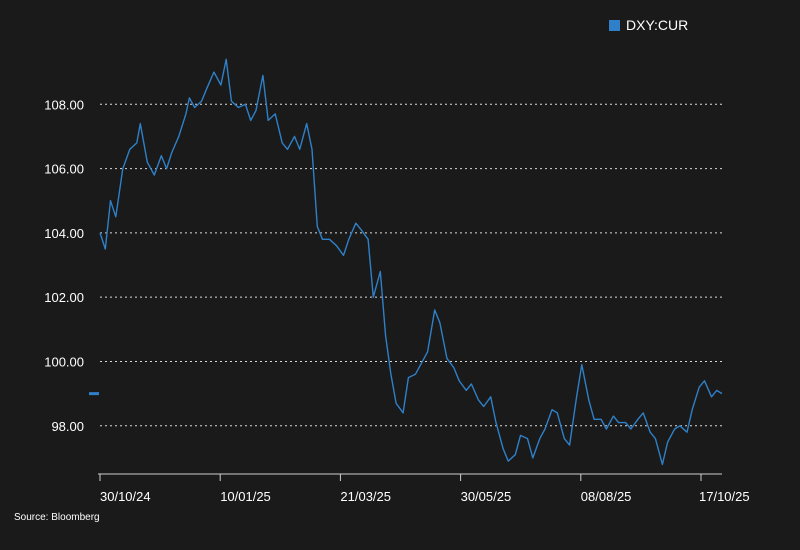 This screenshot has width=800, height=550. What do you see at coordinates (657, 25) in the screenshot?
I see `legend-label: DXY:CUR` at bounding box center [657, 25].